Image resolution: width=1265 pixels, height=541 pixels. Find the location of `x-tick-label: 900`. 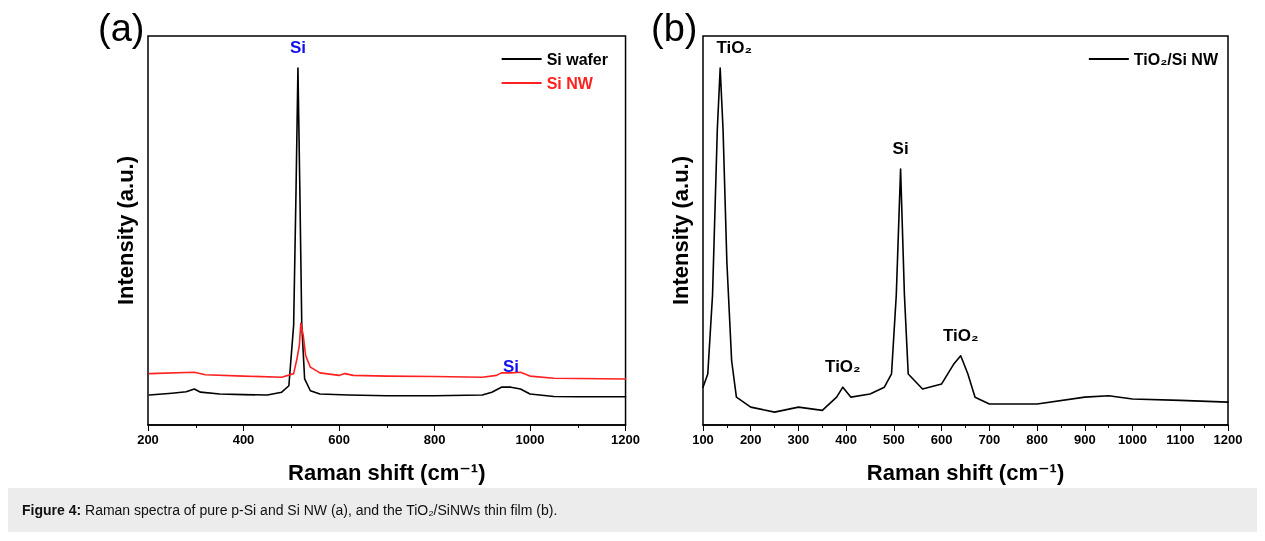

x-tick-label: 900 is located at coordinates (1084, 439).